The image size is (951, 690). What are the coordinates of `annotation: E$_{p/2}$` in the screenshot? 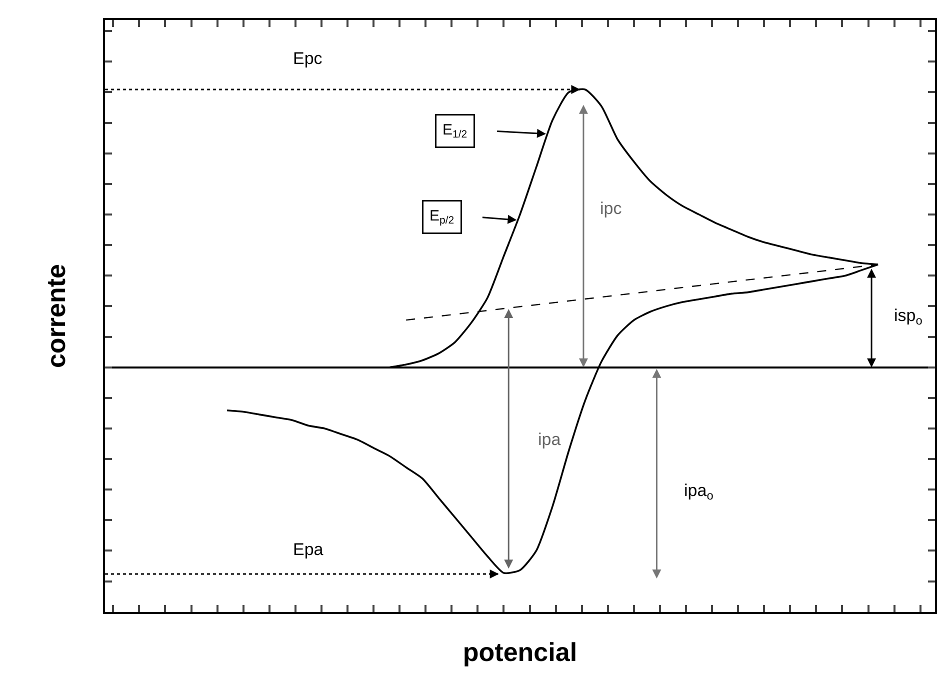 It's located at (442, 217).